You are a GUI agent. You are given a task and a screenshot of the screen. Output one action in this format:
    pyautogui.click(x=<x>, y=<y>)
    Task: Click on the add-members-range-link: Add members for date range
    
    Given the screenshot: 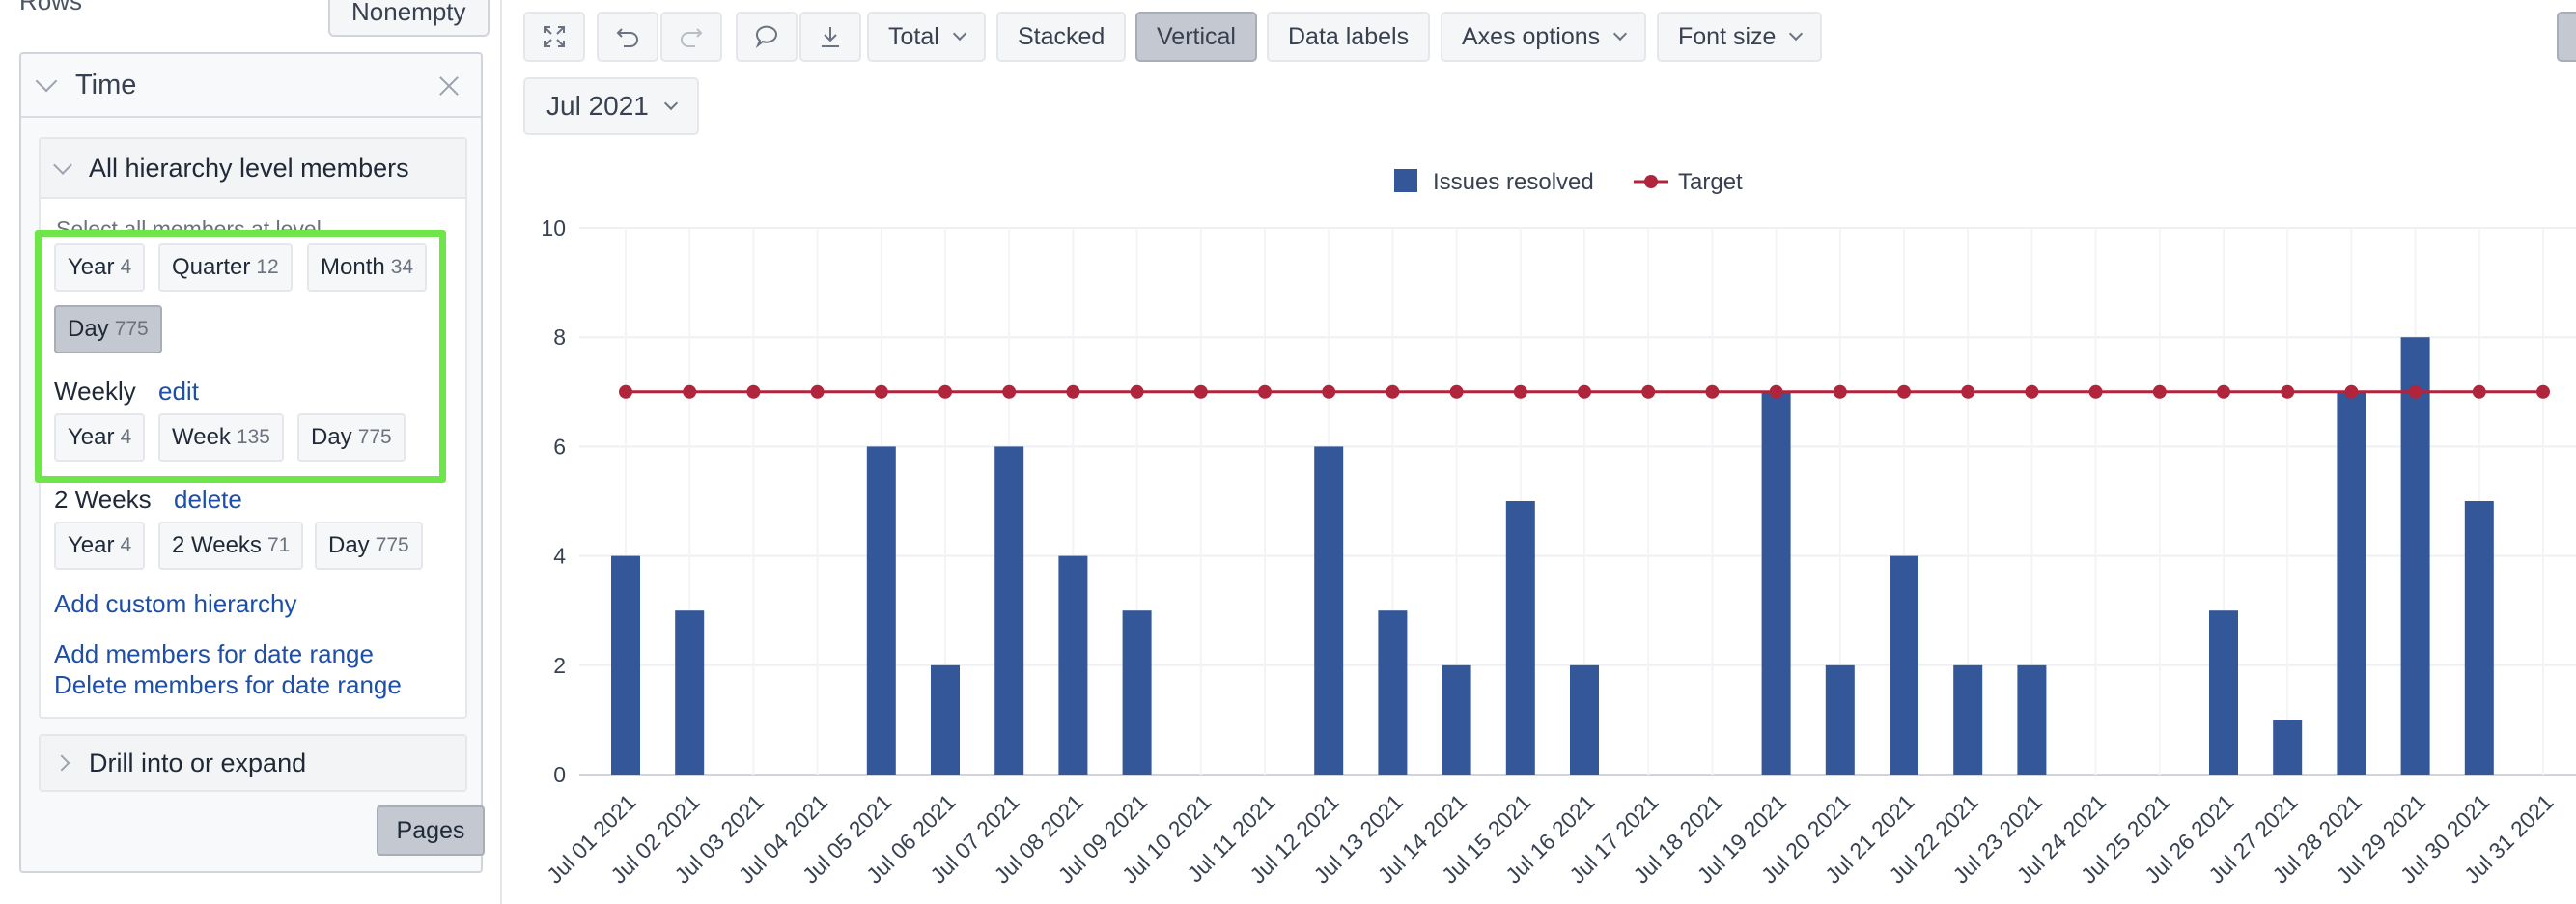 What is the action you would take?
    pyautogui.click(x=214, y=653)
    